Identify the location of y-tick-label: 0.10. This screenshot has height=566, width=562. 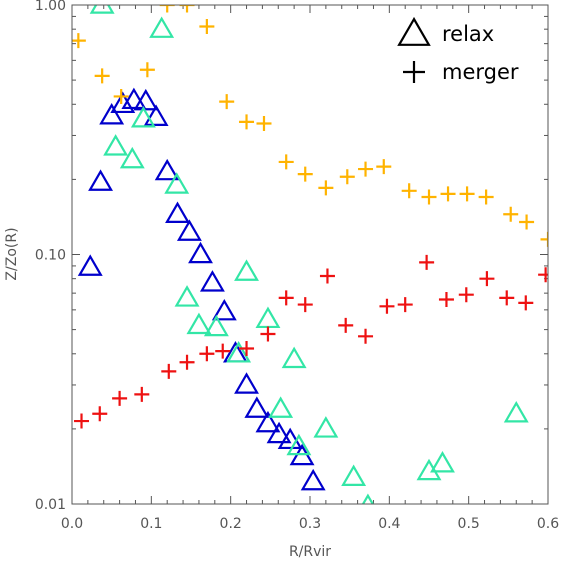
(50, 256).